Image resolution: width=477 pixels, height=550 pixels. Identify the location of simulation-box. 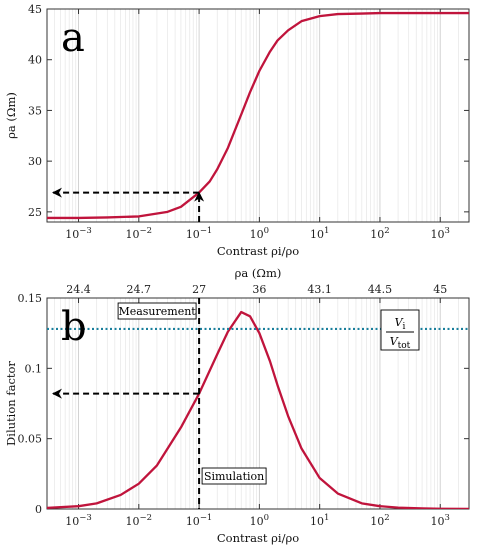
(234, 476).